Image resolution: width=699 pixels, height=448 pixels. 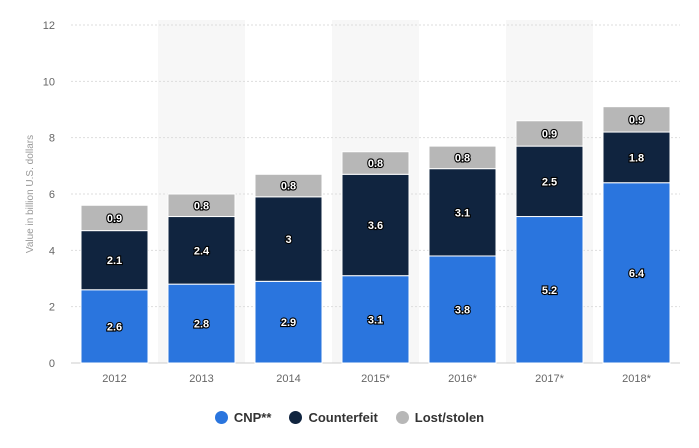 What do you see at coordinates (49, 82) in the screenshot?
I see `y-tick-label: 10` at bounding box center [49, 82].